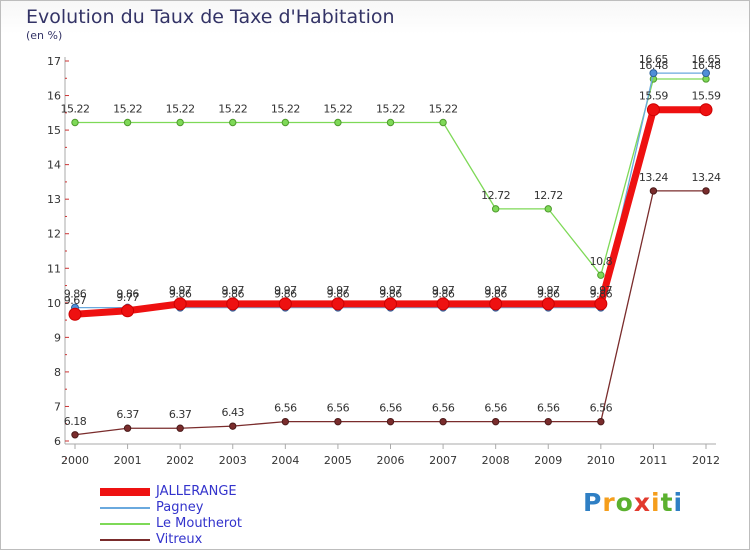  I want to click on legend-label: Pagney, so click(180, 507).